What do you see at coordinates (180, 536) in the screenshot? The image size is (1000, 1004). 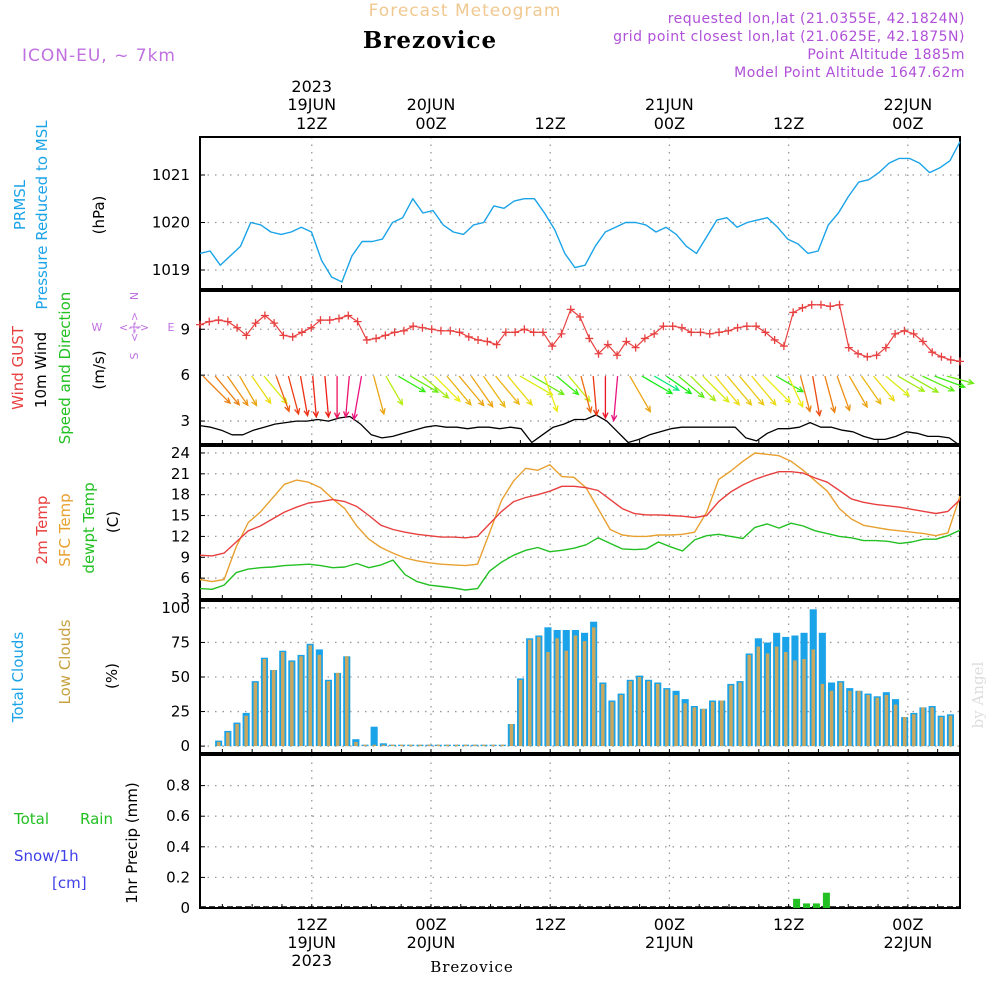 I see `y-tick-label: 12` at bounding box center [180, 536].